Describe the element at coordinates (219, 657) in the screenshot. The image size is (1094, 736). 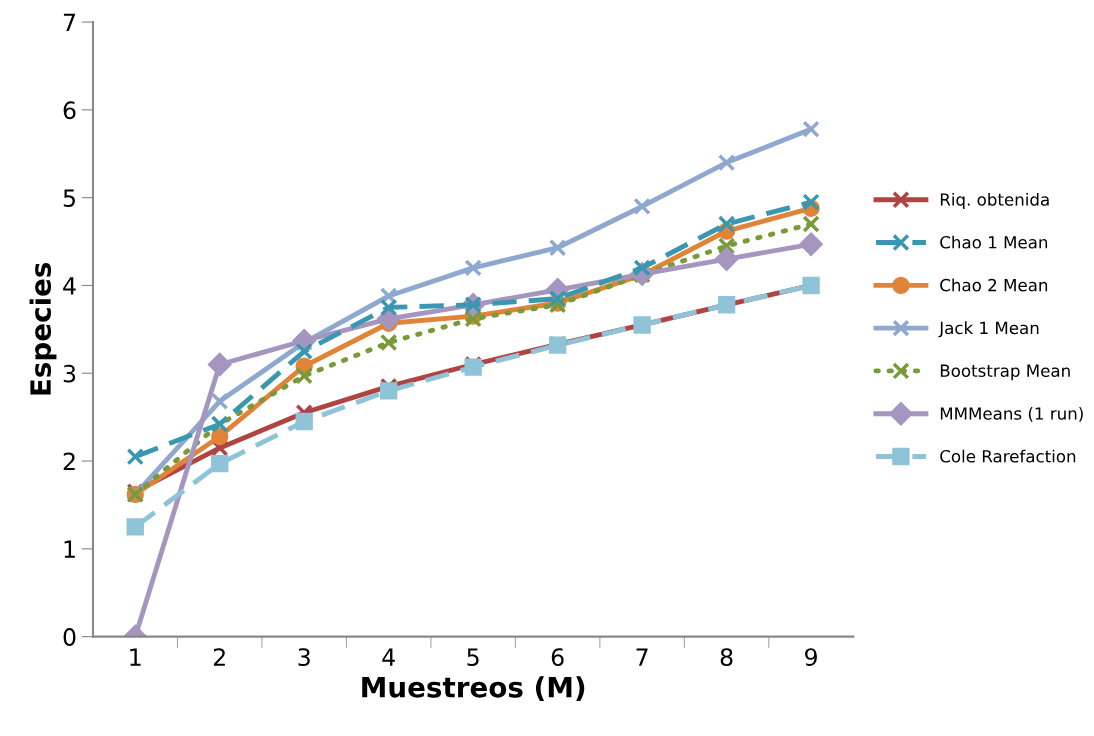
I see `x-tick-label: 2` at that location.